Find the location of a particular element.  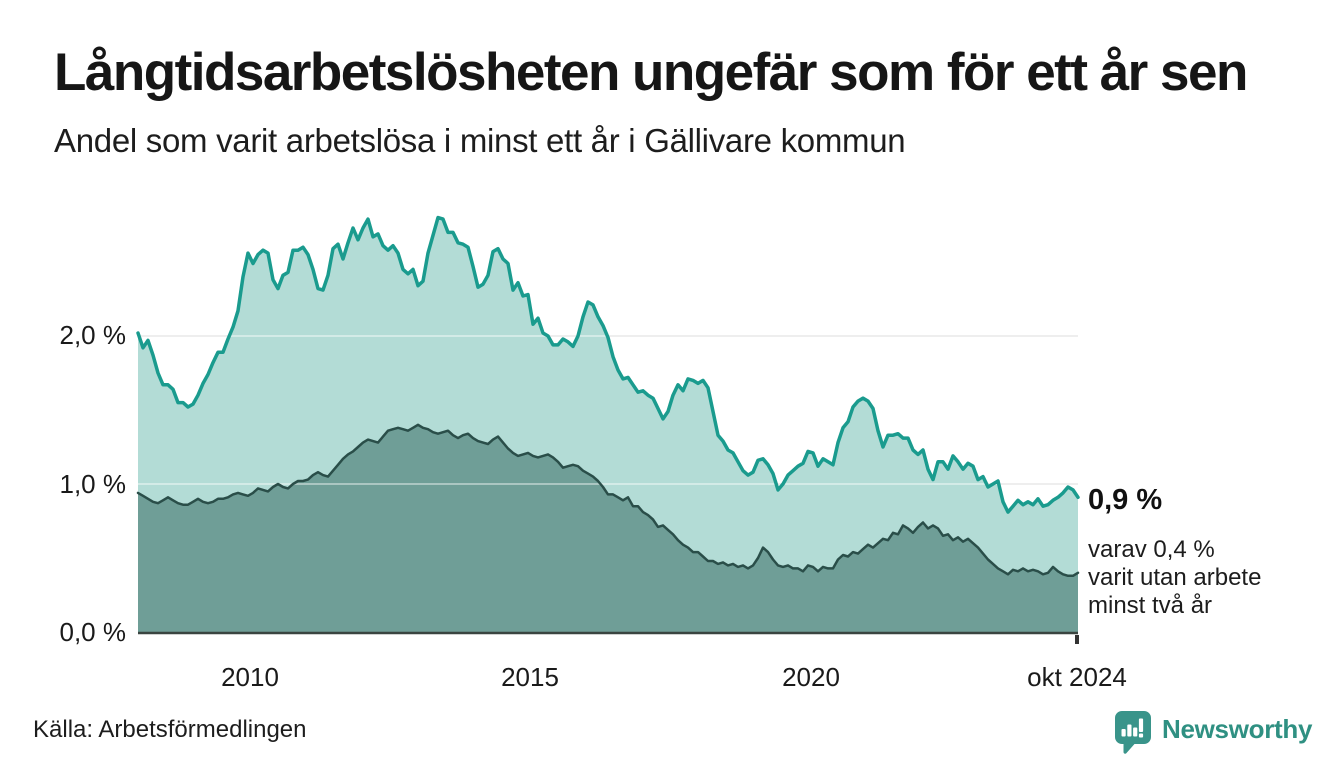

end-value-annotation: 0,9 % is located at coordinates (1125, 500).